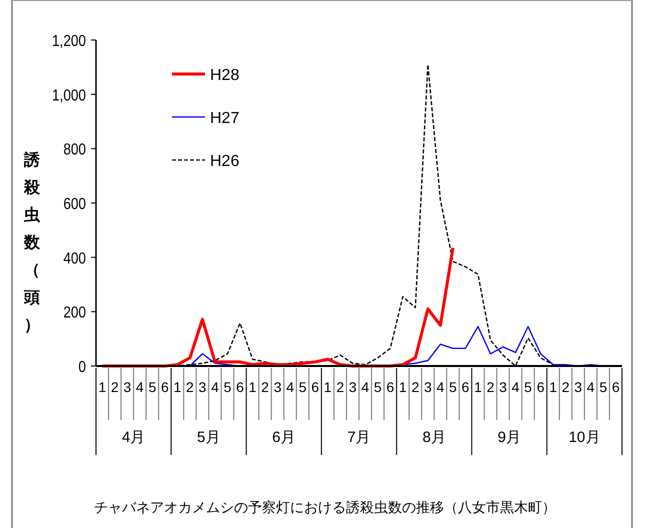  Describe the element at coordinates (69, 96) in the screenshot. I see `y-tick-label: 1,000` at that location.